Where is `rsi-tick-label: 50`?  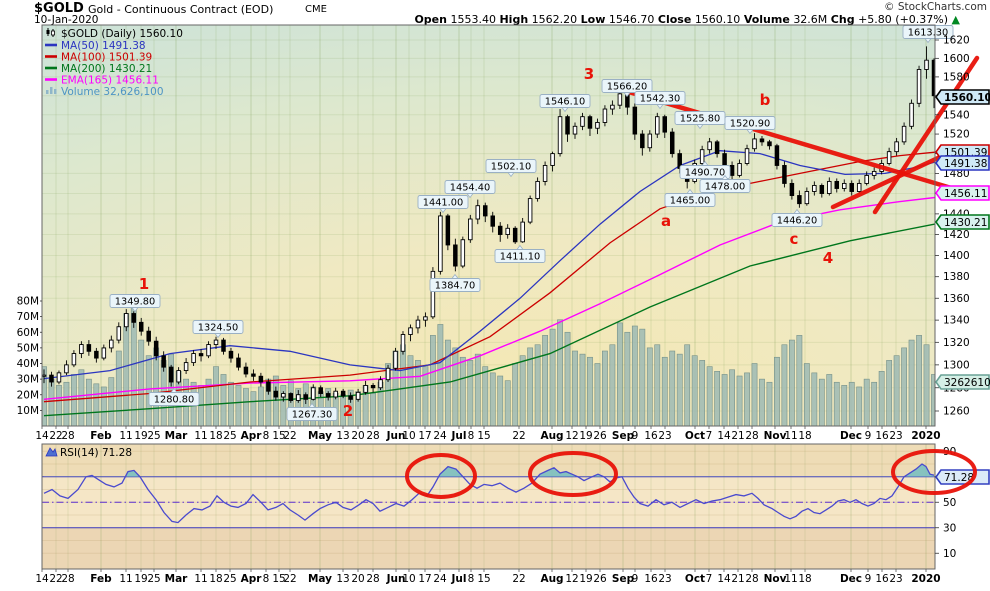 rsi-tick-label: 50 is located at coordinates (949, 503).